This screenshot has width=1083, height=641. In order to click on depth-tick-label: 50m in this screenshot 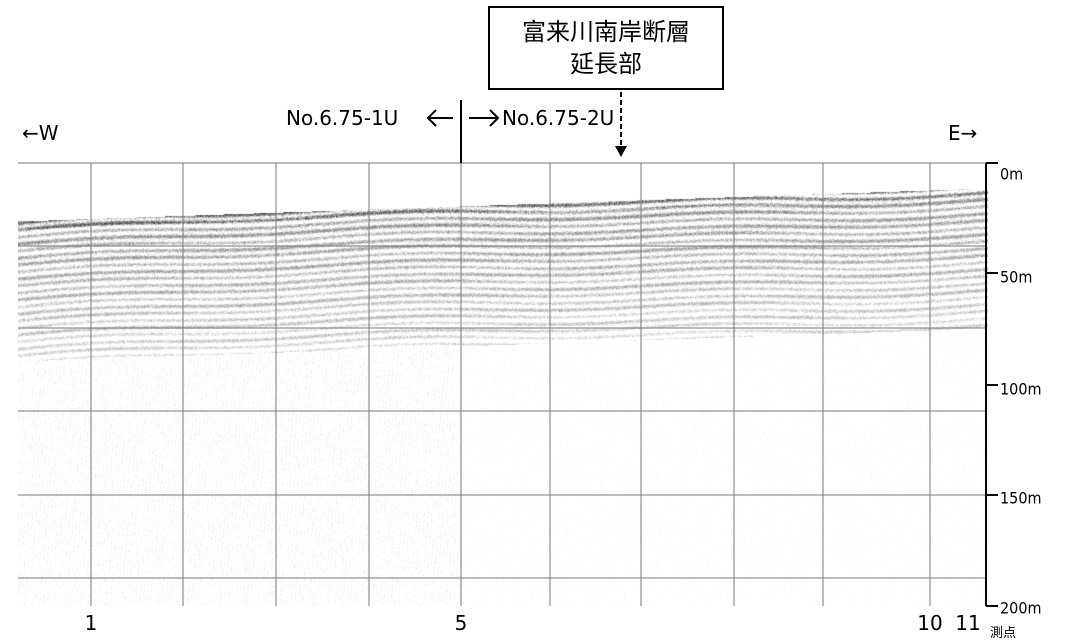, I will do `click(1016, 277)`.